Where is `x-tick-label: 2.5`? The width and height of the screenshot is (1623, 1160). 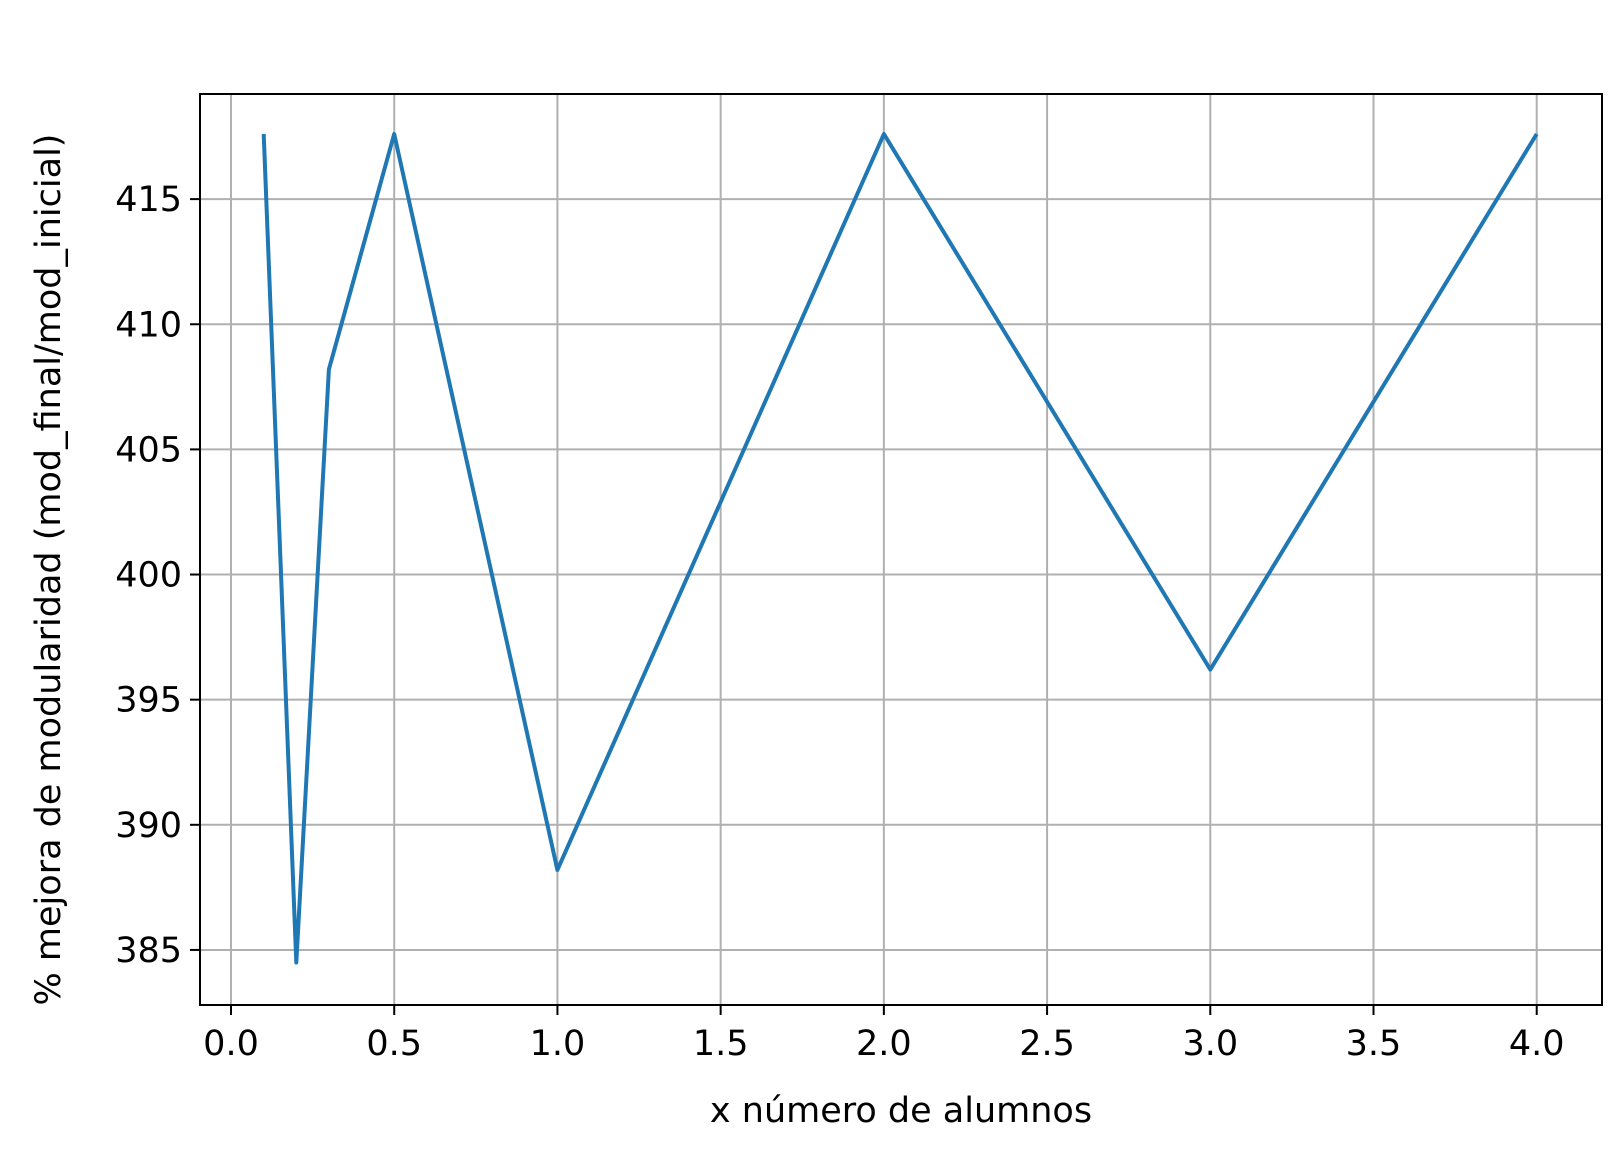
x-tick-label: 2.5 is located at coordinates (1047, 1044).